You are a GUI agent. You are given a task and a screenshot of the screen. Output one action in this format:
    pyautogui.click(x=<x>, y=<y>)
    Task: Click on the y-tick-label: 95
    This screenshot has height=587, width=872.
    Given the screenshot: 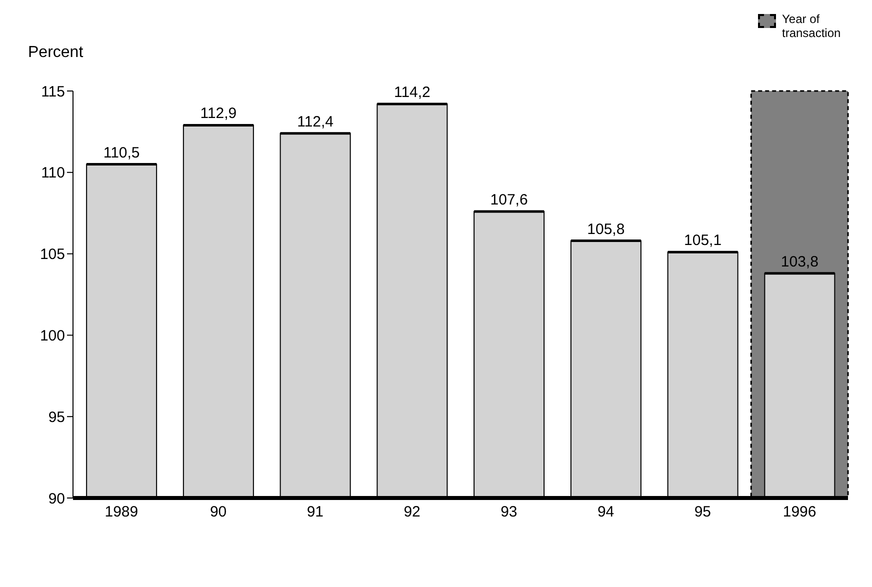 What is the action you would take?
    pyautogui.click(x=56, y=417)
    